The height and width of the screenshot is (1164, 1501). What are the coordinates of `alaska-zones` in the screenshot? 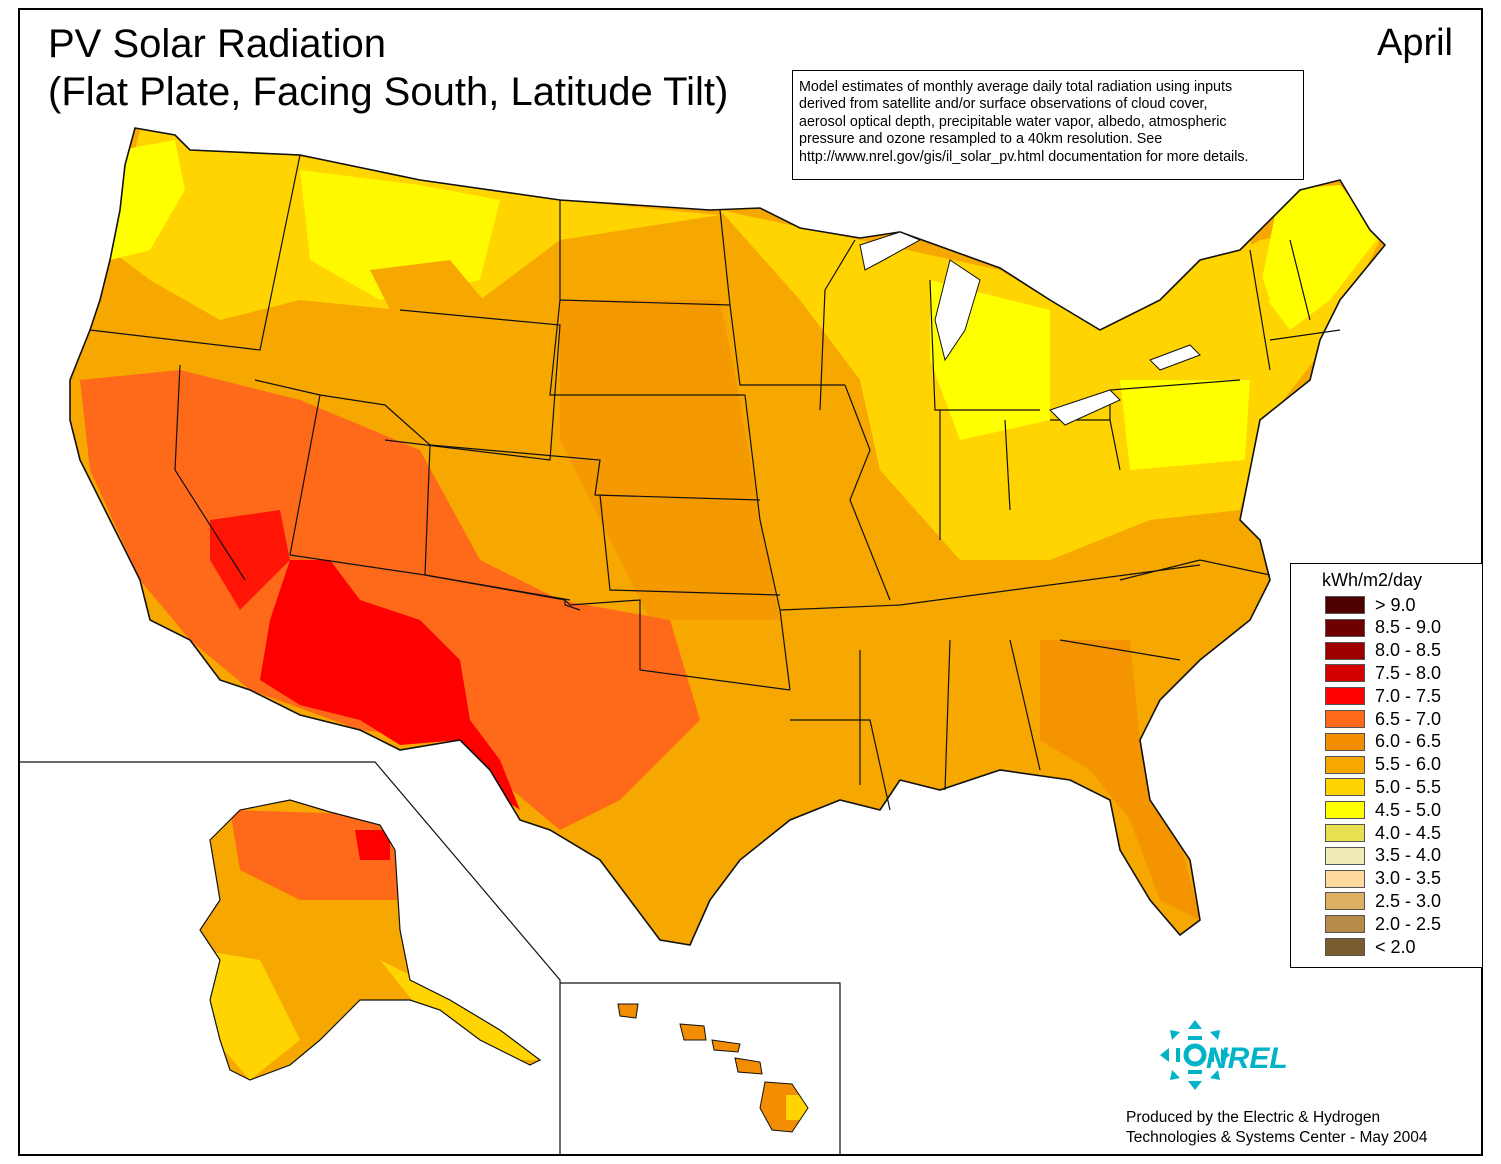 It's located at (370, 940).